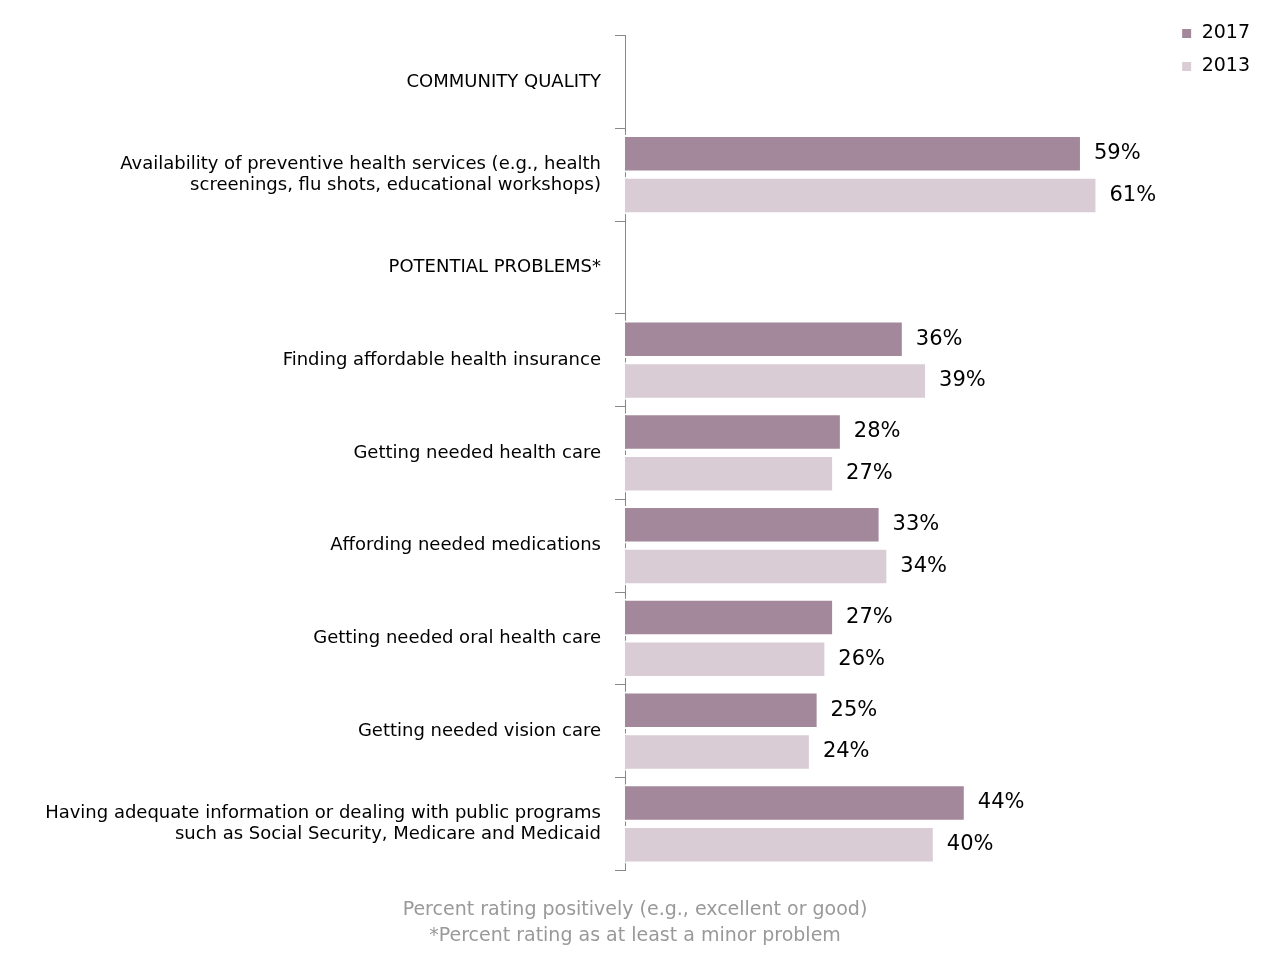  Describe the element at coordinates (1117, 152) in the screenshot. I see `data-label: 59%` at that location.